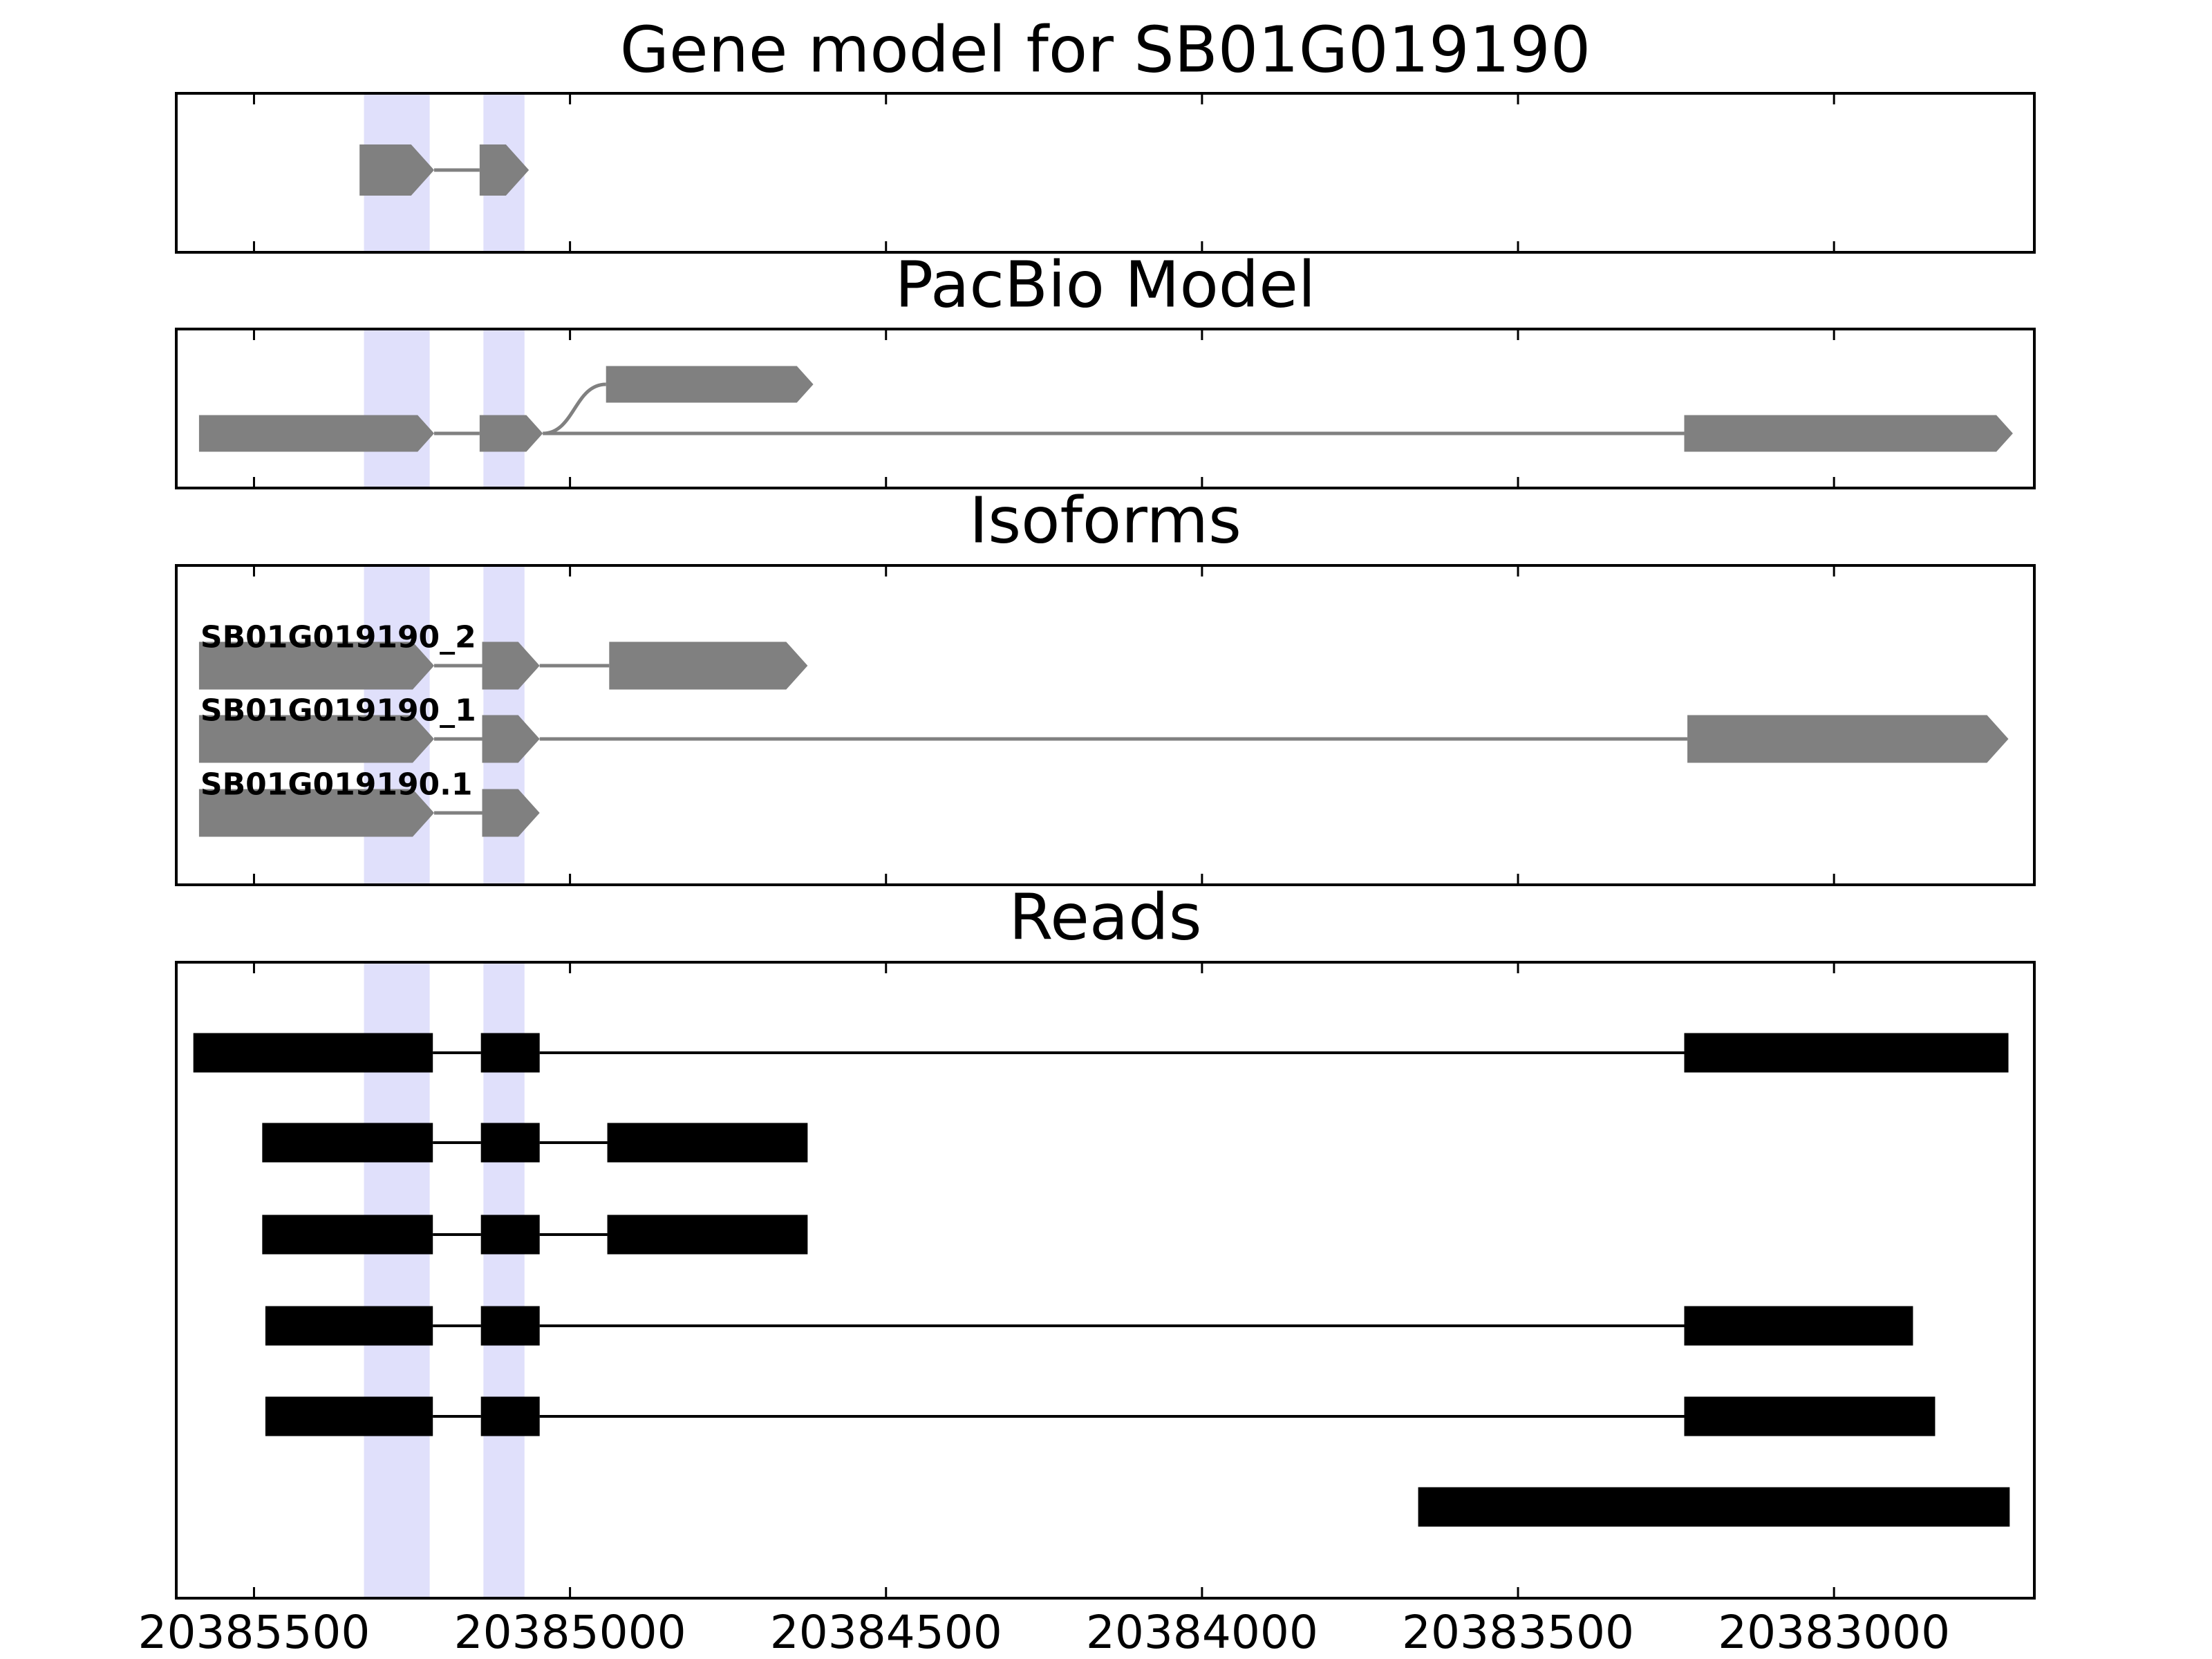  Describe the element at coordinates (338, 637) in the screenshot. I see `isoform-label: SB01G019190_2` at that location.